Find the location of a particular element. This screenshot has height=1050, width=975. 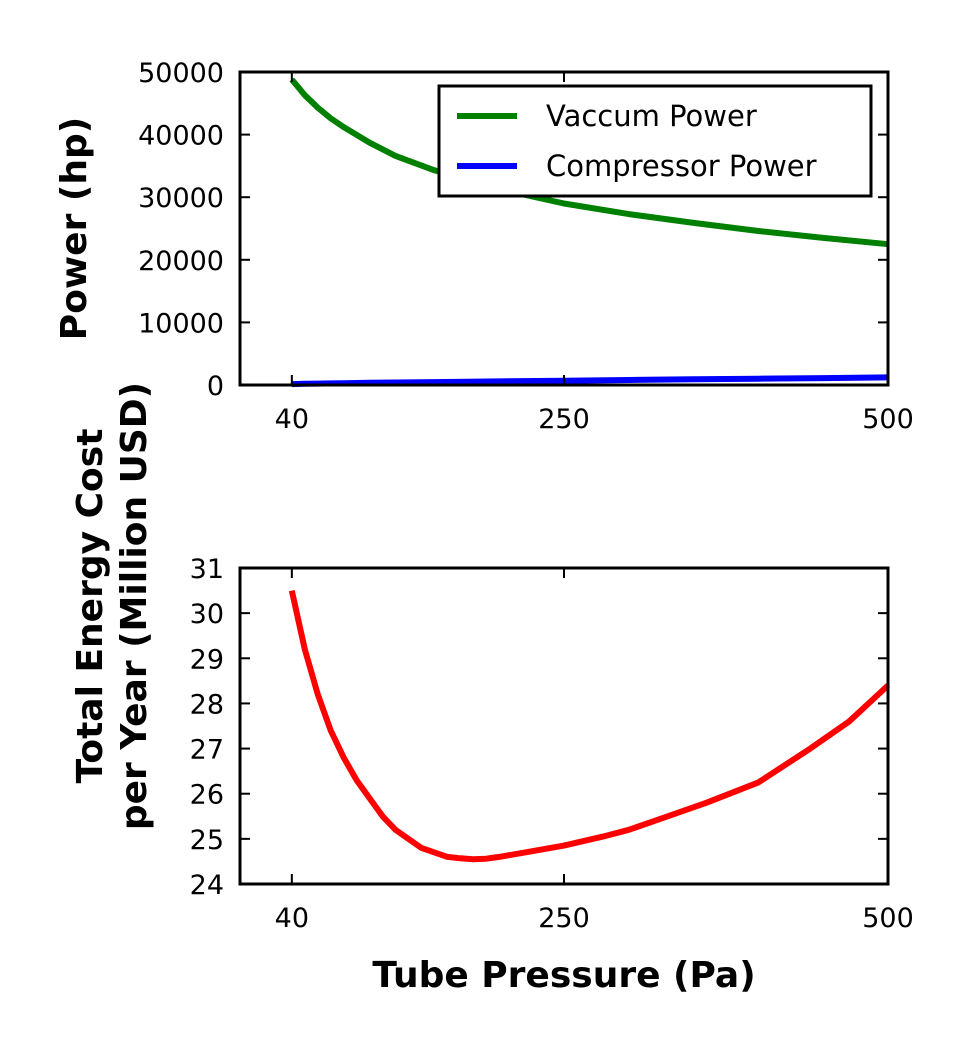

x-axis-title: Tube Pressure (Pa) is located at coordinates (563, 975).